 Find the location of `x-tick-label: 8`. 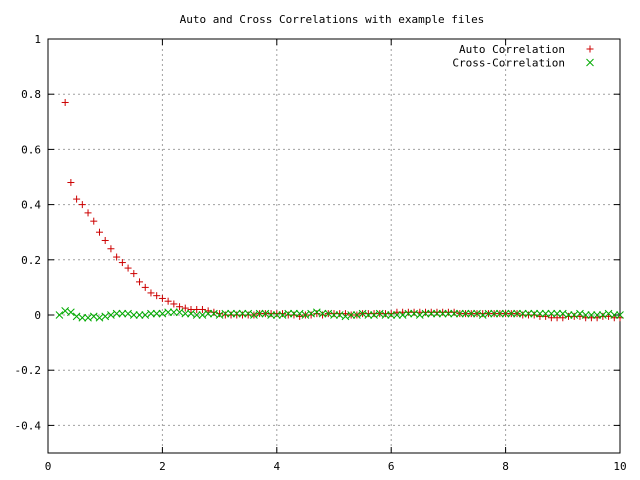

x-tick-label: 8 is located at coordinates (505, 466).